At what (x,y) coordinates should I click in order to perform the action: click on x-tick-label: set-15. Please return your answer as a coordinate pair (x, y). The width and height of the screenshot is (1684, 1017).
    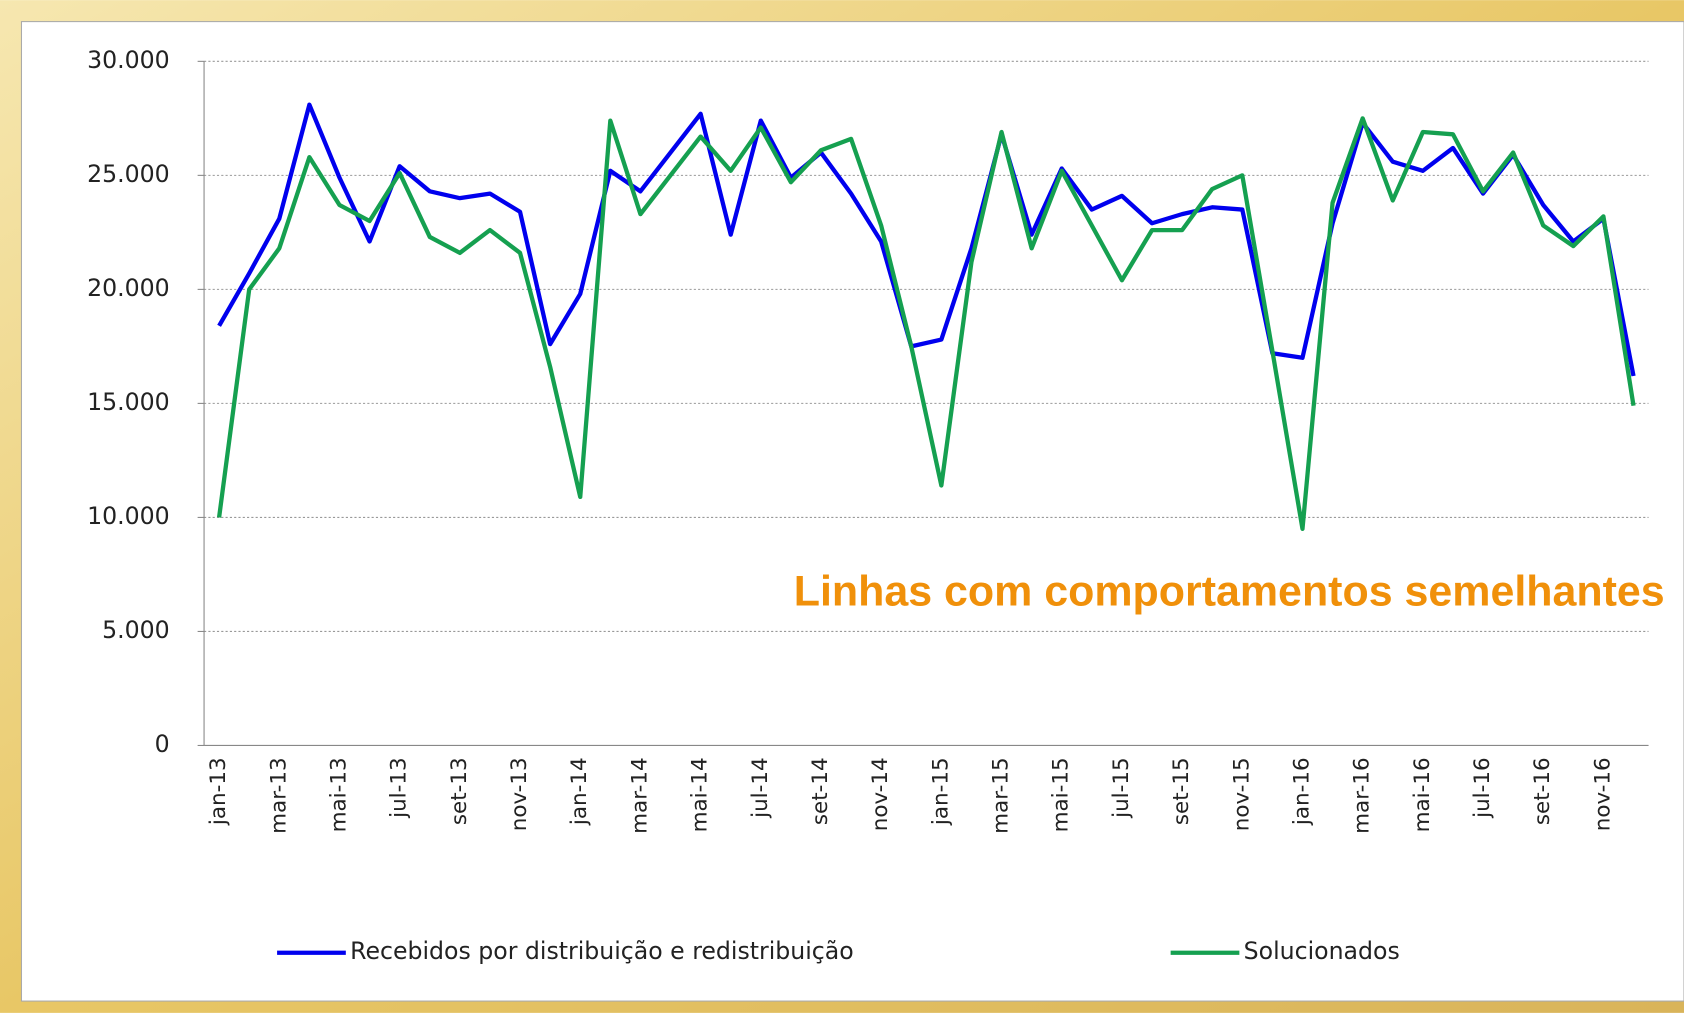
    Looking at the image, I should click on (1181, 791).